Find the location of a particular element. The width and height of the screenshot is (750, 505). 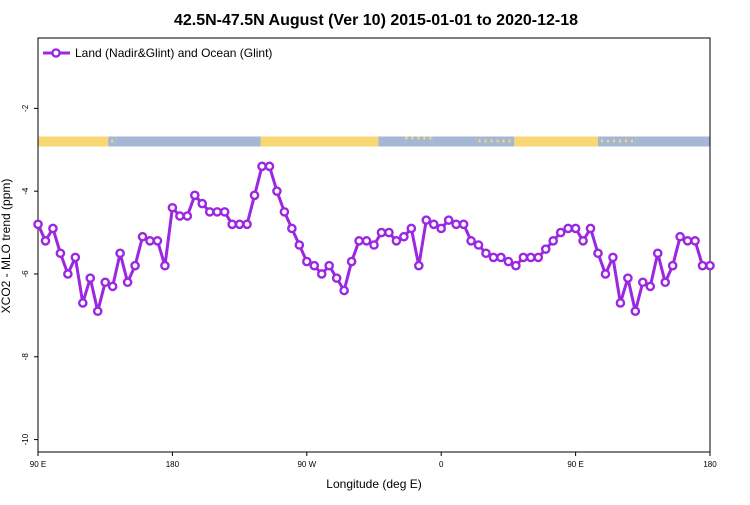

y-tick-label: -8 is located at coordinates (25, 357).